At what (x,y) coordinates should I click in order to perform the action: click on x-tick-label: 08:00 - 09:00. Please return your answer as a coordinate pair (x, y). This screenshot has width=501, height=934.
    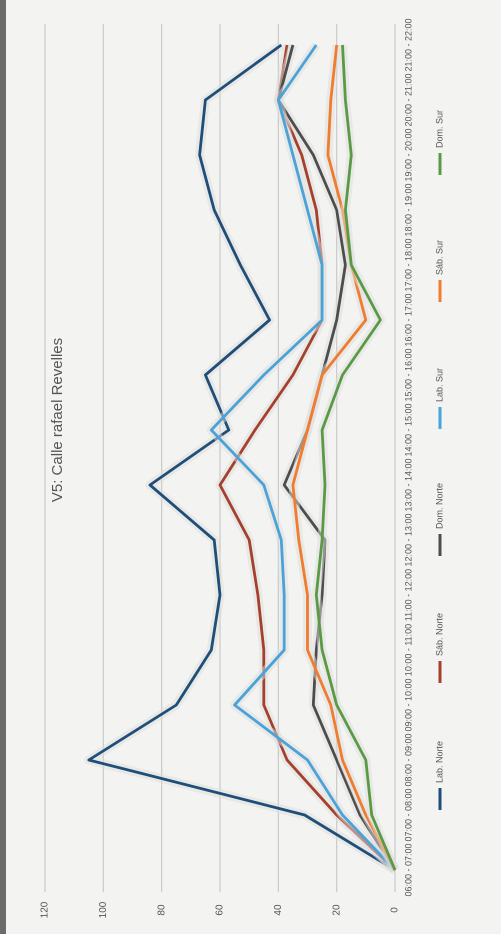
    Looking at the image, I should click on (408, 759).